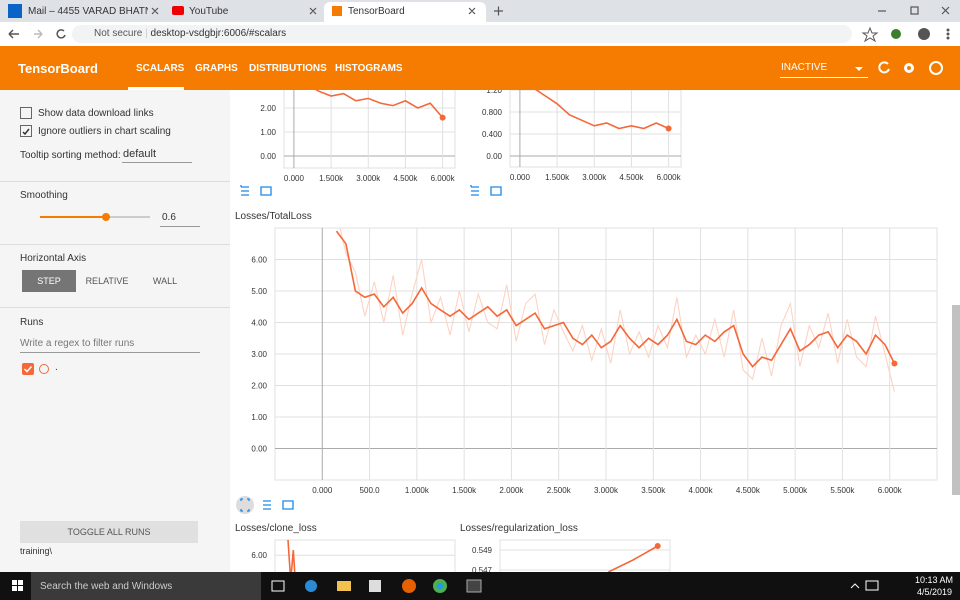 Image resolution: width=960 pixels, height=600 pixels. What do you see at coordinates (216, 68) in the screenshot?
I see `nav-tab: GRAPHS` at bounding box center [216, 68].